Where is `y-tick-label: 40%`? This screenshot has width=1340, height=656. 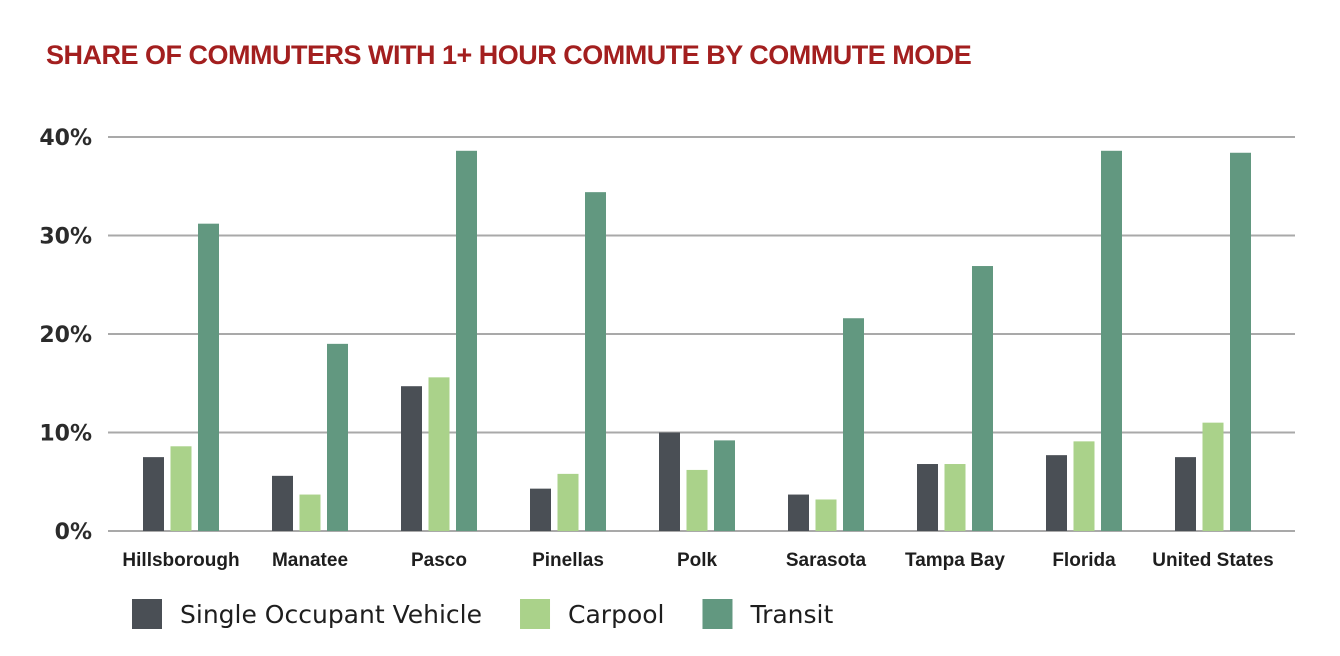
y-tick-label: 40% is located at coordinates (65, 138).